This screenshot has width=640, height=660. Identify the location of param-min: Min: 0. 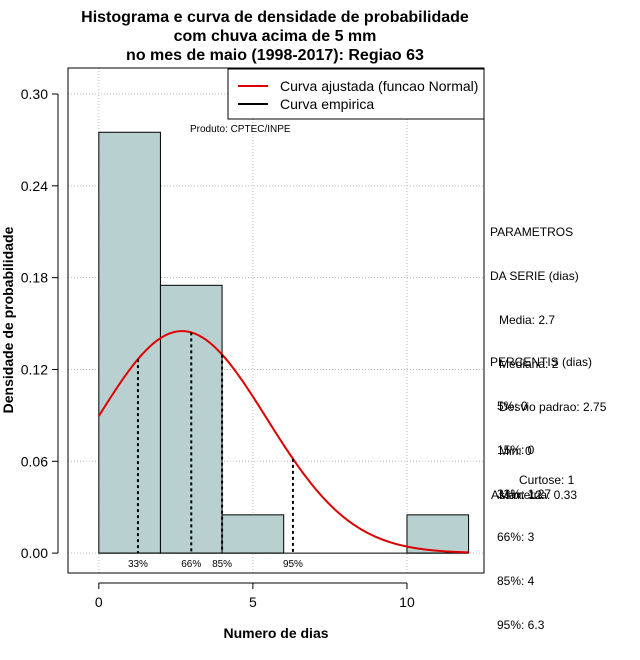
(515, 451).